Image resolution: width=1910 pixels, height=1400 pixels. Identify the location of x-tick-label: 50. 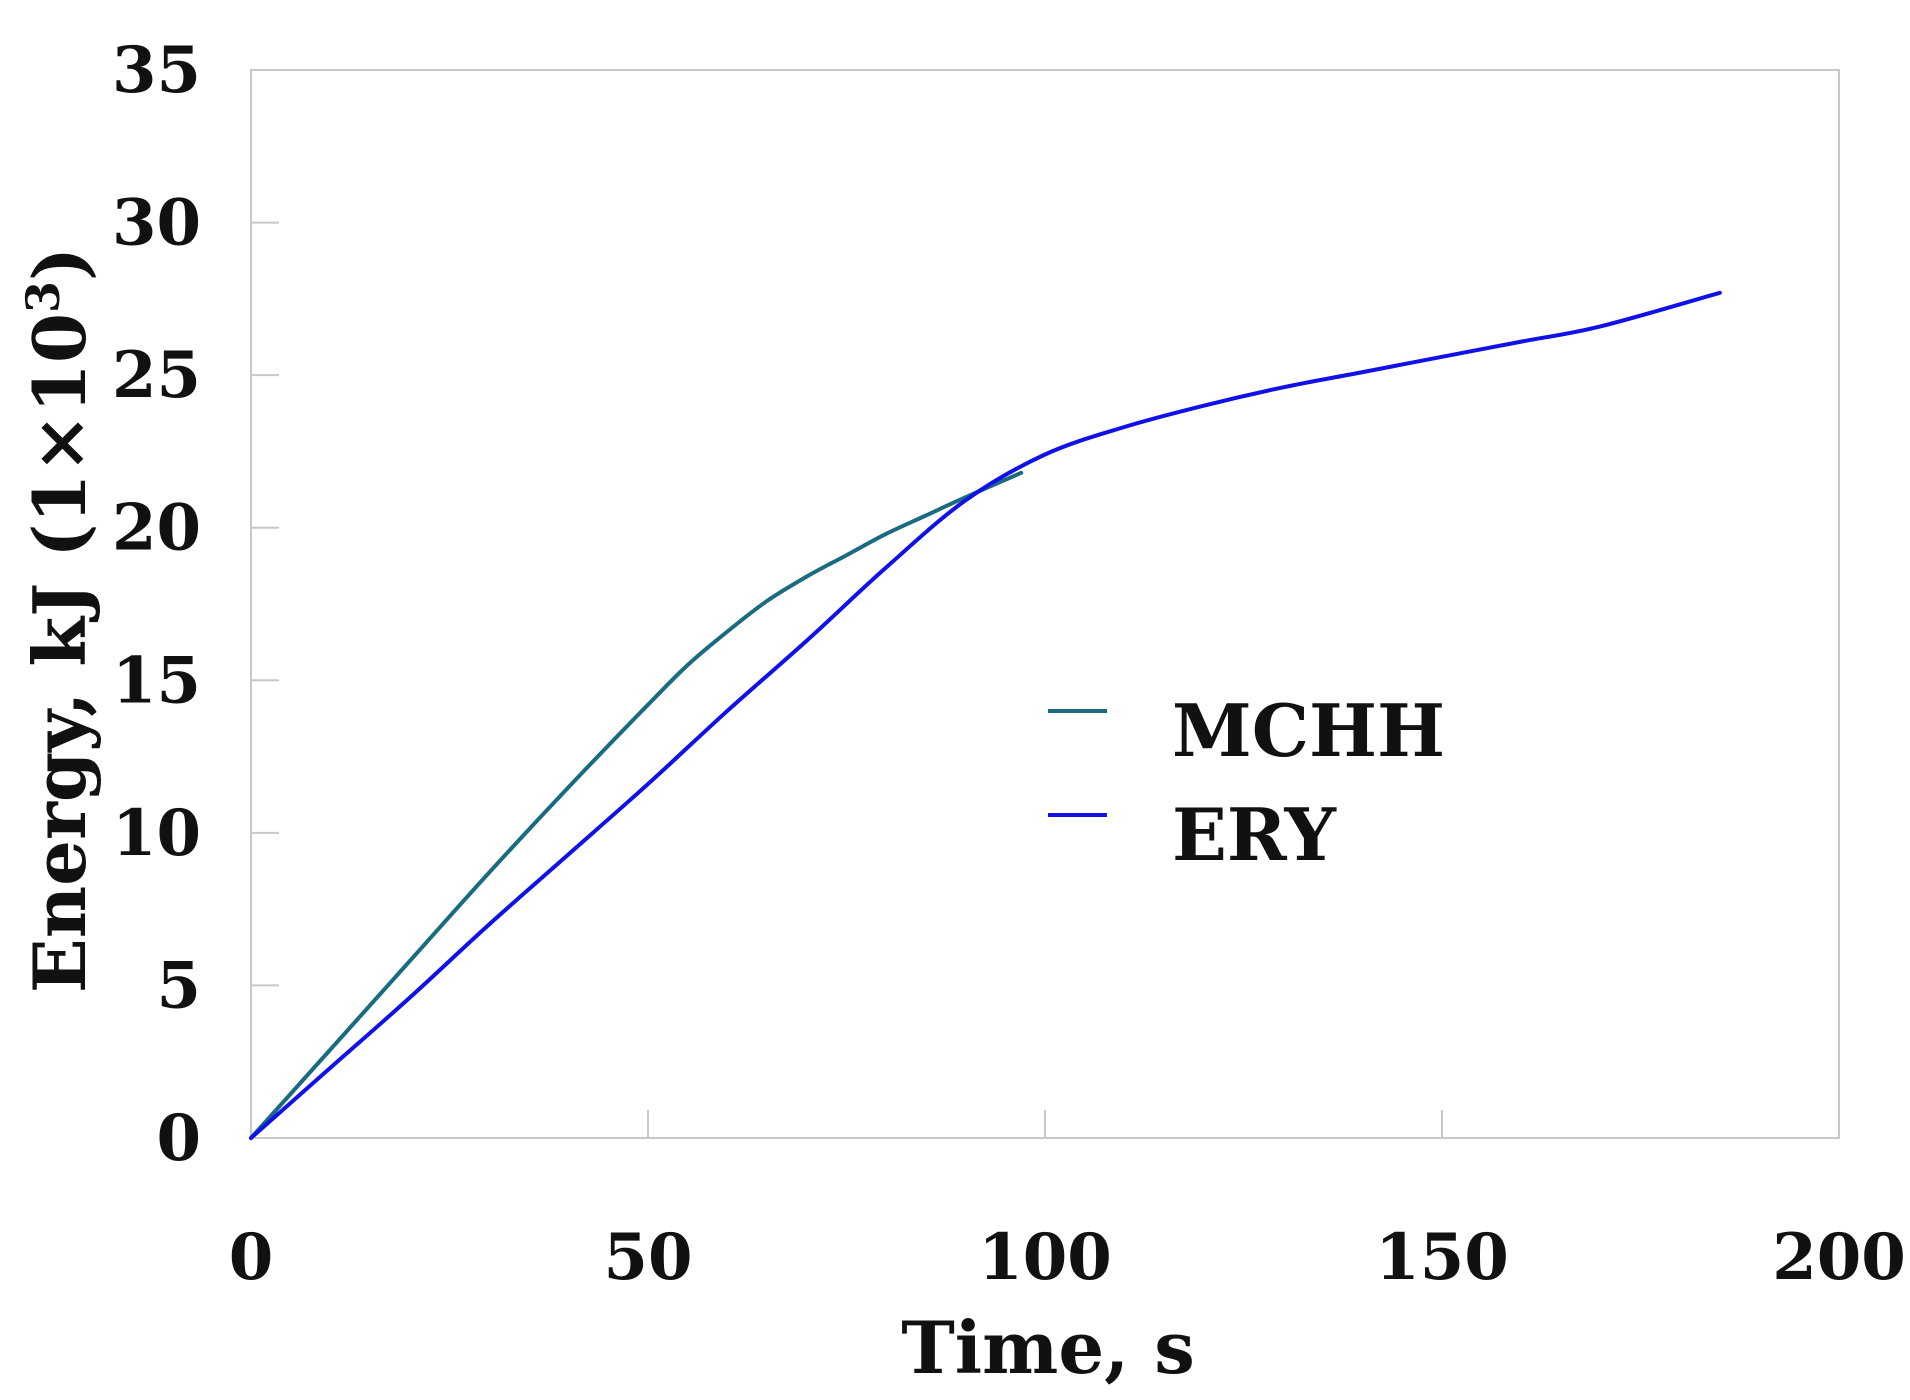
(647, 1257).